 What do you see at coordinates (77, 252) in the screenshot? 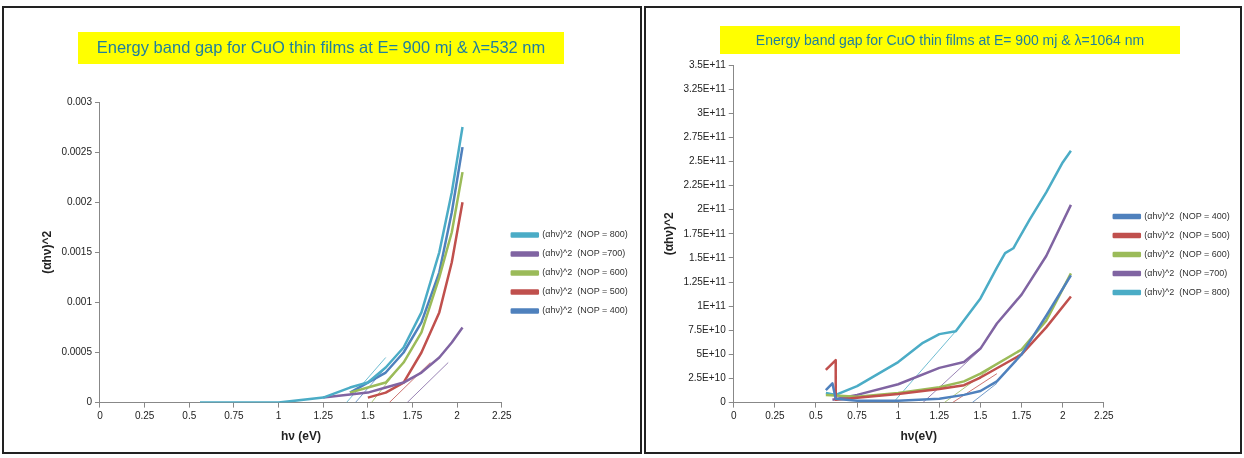
I see `y-tick-label: 0.0015` at bounding box center [77, 252].